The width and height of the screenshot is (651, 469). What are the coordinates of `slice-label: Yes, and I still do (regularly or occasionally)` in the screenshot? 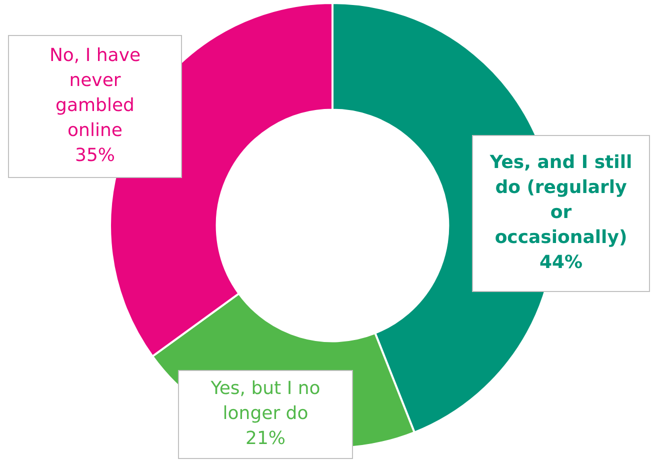 It's located at (560, 200).